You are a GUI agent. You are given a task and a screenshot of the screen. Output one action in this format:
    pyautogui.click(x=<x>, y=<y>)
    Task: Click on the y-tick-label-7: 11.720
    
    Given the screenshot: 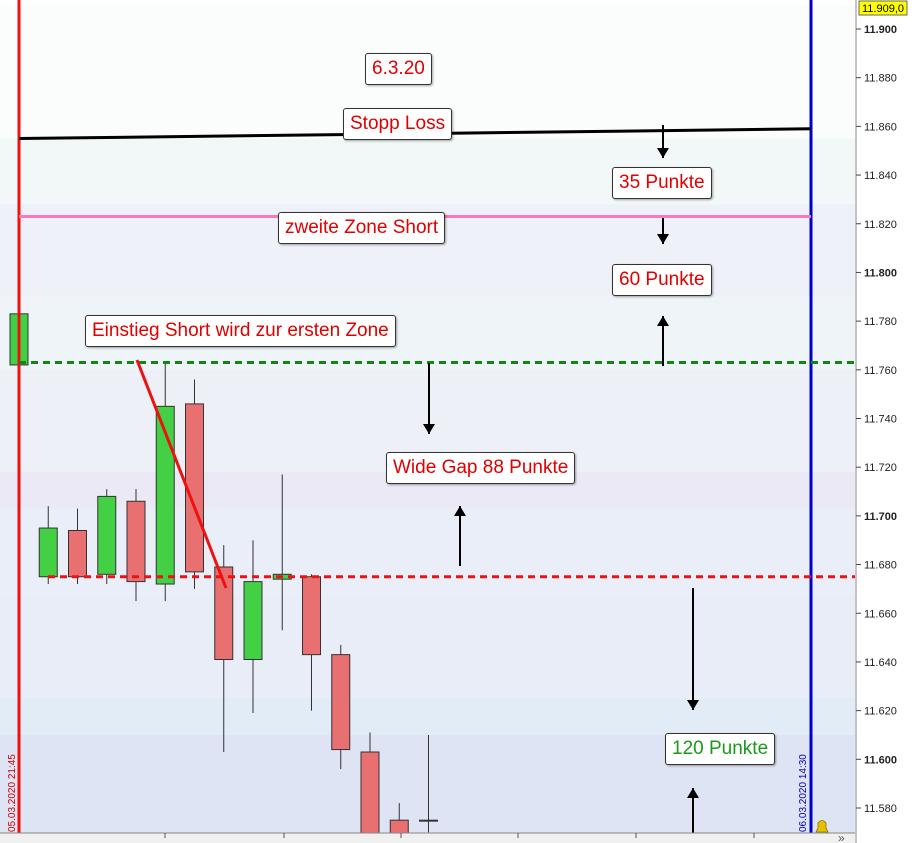 What is the action you would take?
    pyautogui.click(x=880, y=468)
    